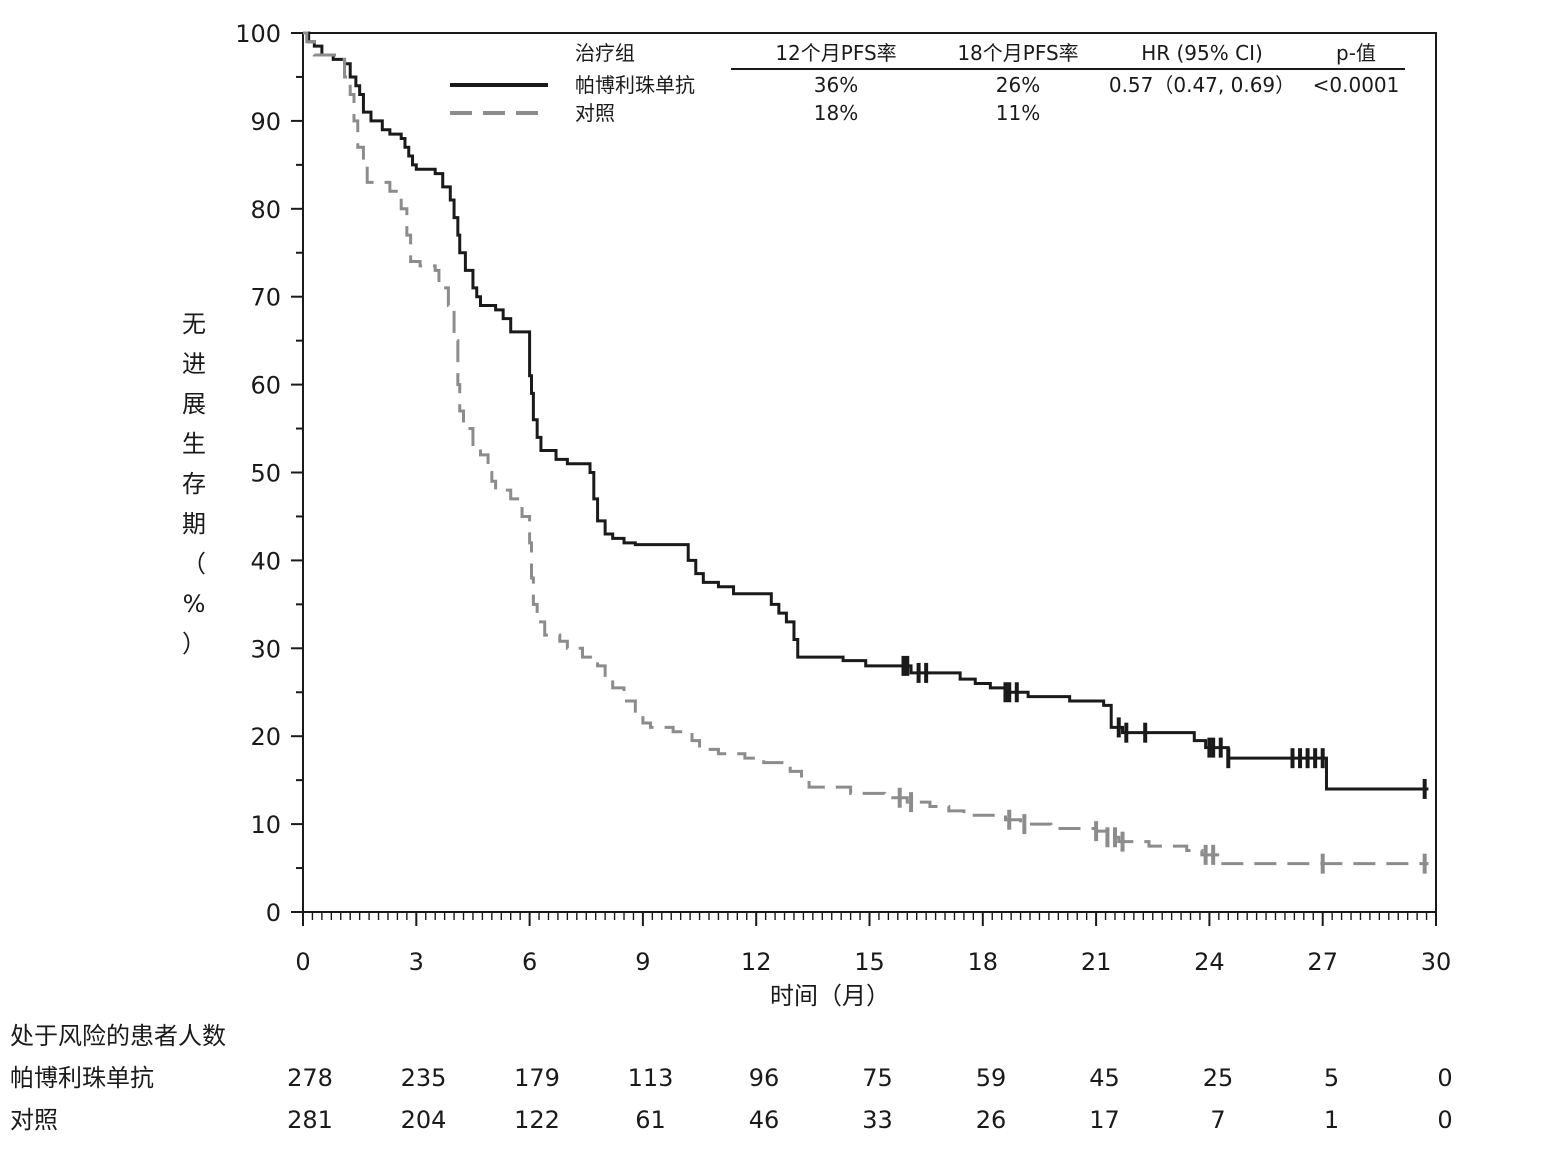  What do you see at coordinates (1218, 1078) in the screenshot?
I see `risk-value: 25` at bounding box center [1218, 1078].